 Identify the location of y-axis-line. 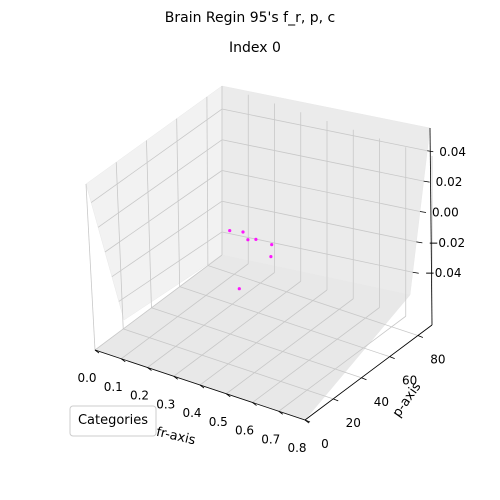
(368, 372).